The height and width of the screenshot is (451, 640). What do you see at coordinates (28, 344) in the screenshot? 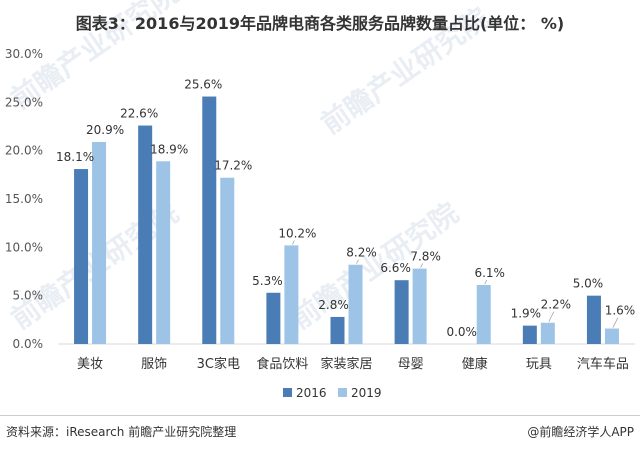
I see `y-tick-label: 0.0%` at bounding box center [28, 344].